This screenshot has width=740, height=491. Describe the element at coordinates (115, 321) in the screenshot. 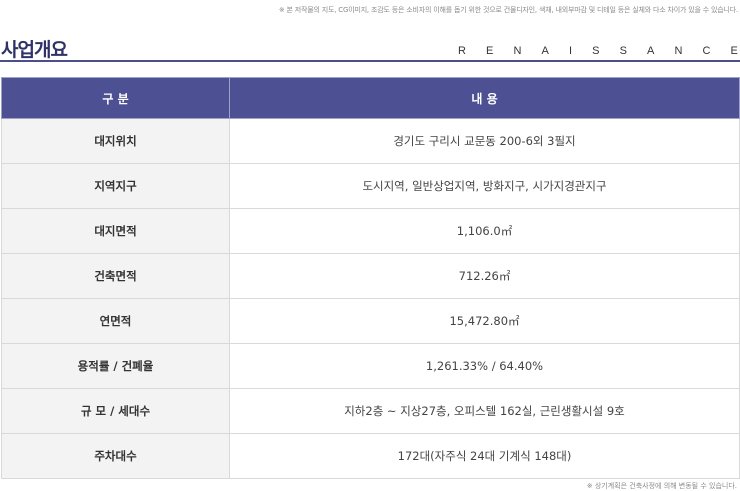

I see `row-label: 연면적` at that location.